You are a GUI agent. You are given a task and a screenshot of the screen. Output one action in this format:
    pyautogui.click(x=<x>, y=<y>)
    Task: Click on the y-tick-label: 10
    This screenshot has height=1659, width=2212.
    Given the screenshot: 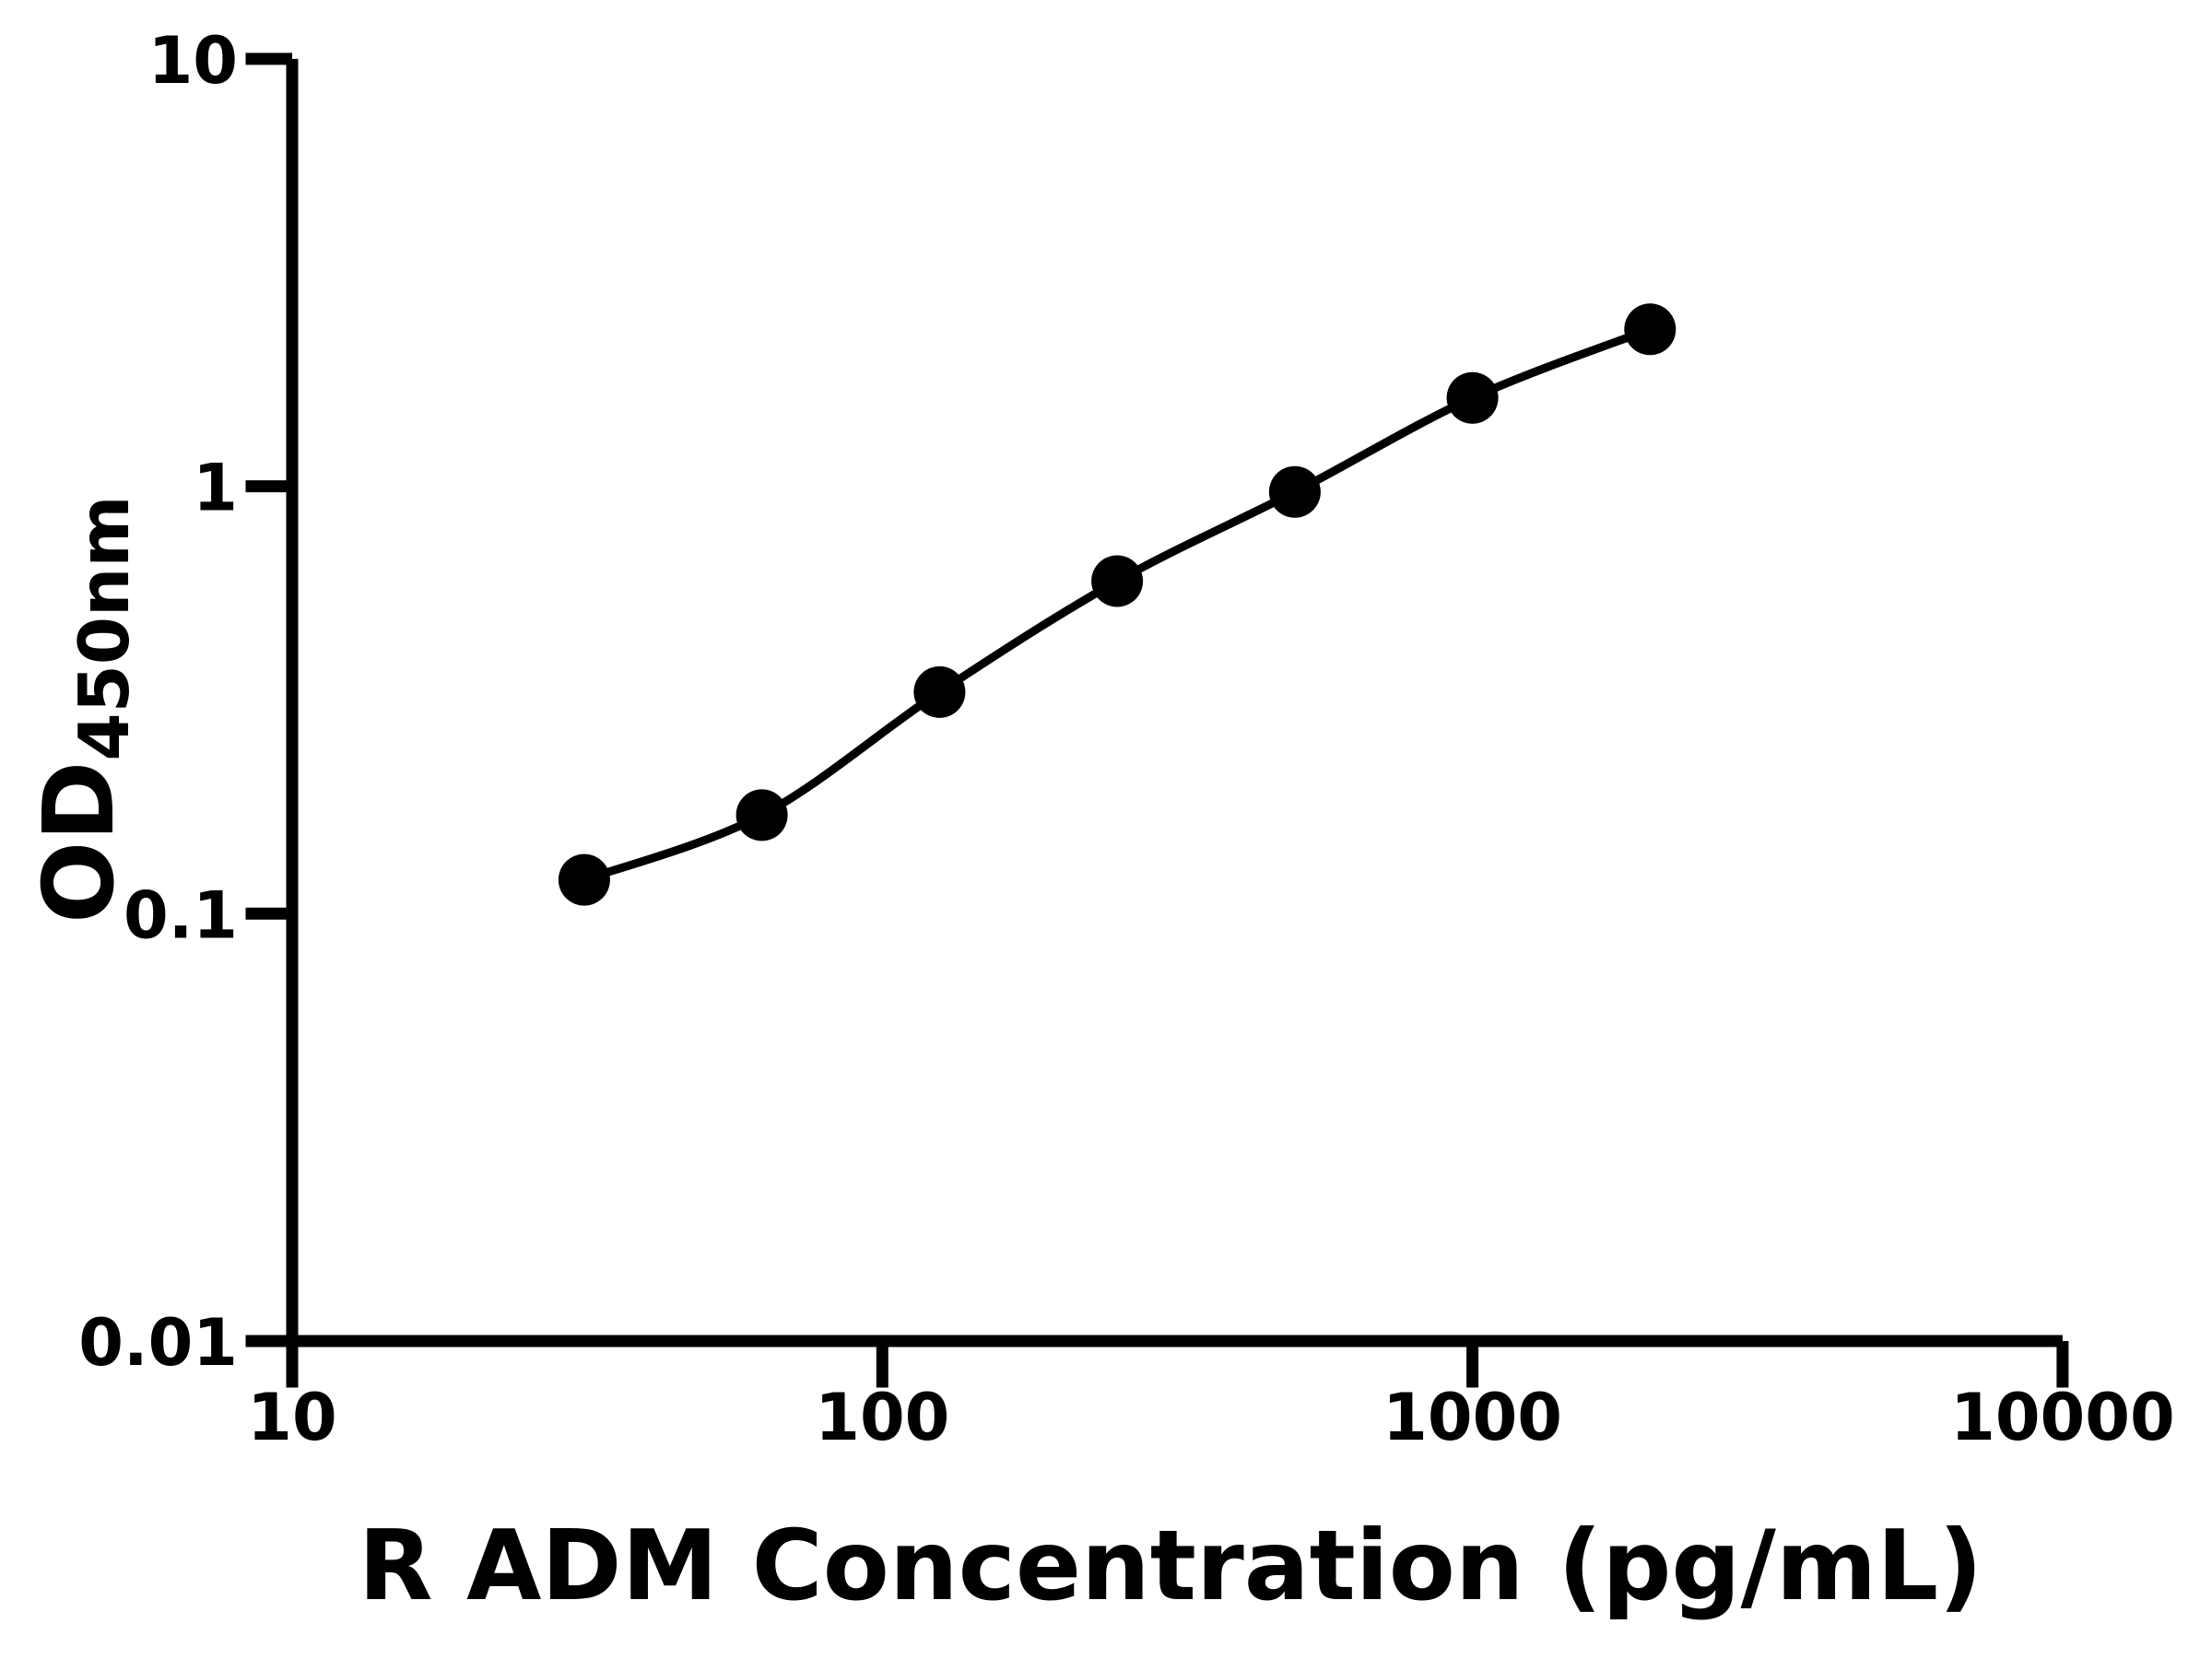 What is the action you would take?
    pyautogui.click(x=193, y=61)
    